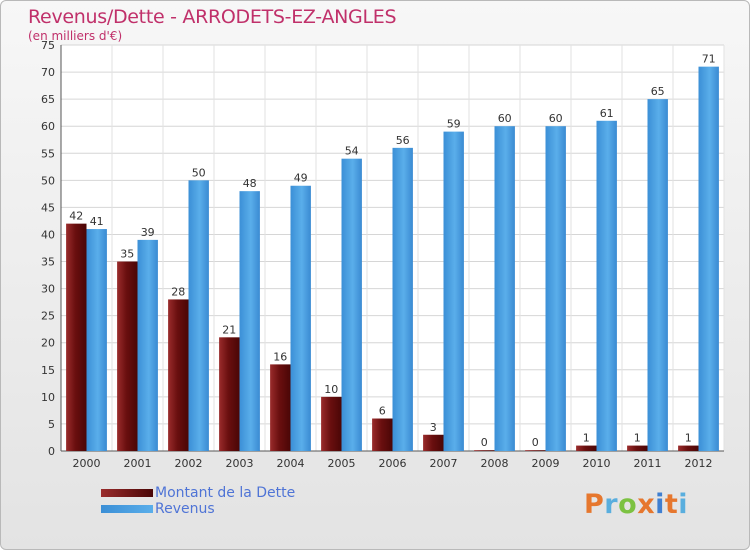 This screenshot has height=550, width=750. What do you see at coordinates (393, 463) in the screenshot?
I see `x-tick-label: 2006` at bounding box center [393, 463].